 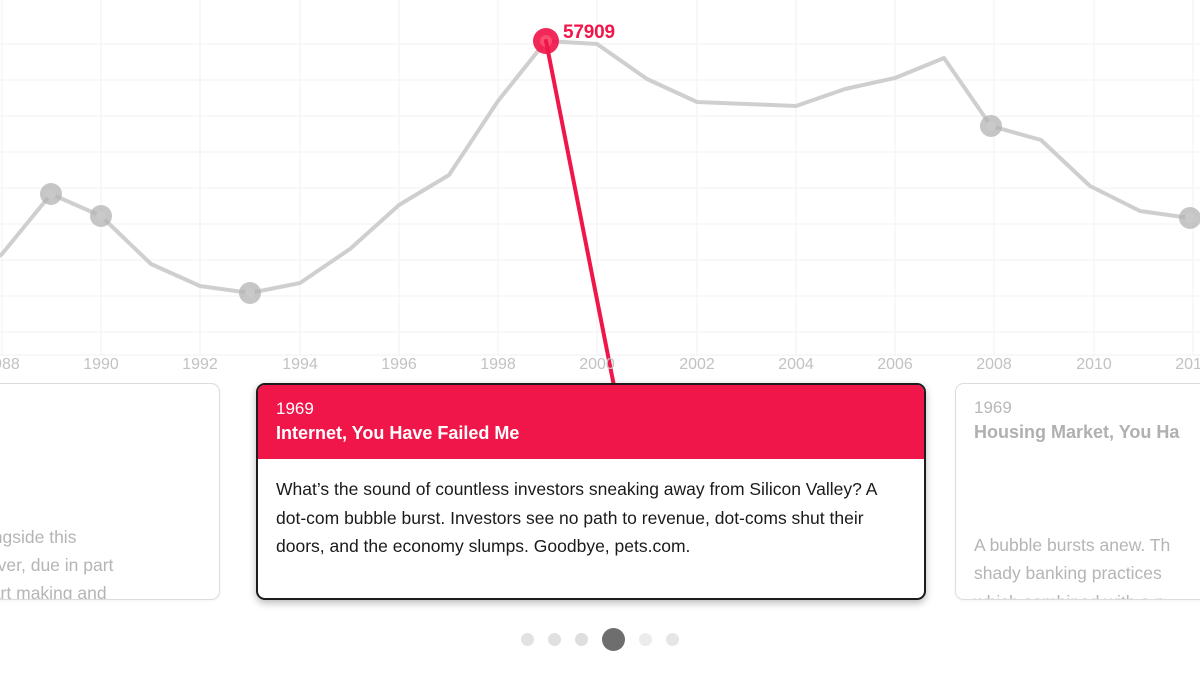 I want to click on axis-tick: 1988, so click(x=10, y=364).